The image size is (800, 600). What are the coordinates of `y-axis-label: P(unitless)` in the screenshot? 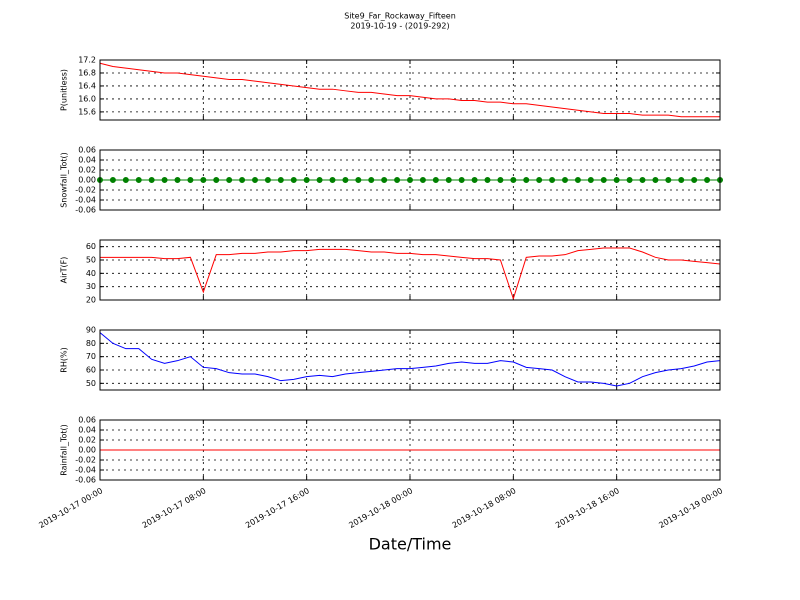 It's located at (64, 90).